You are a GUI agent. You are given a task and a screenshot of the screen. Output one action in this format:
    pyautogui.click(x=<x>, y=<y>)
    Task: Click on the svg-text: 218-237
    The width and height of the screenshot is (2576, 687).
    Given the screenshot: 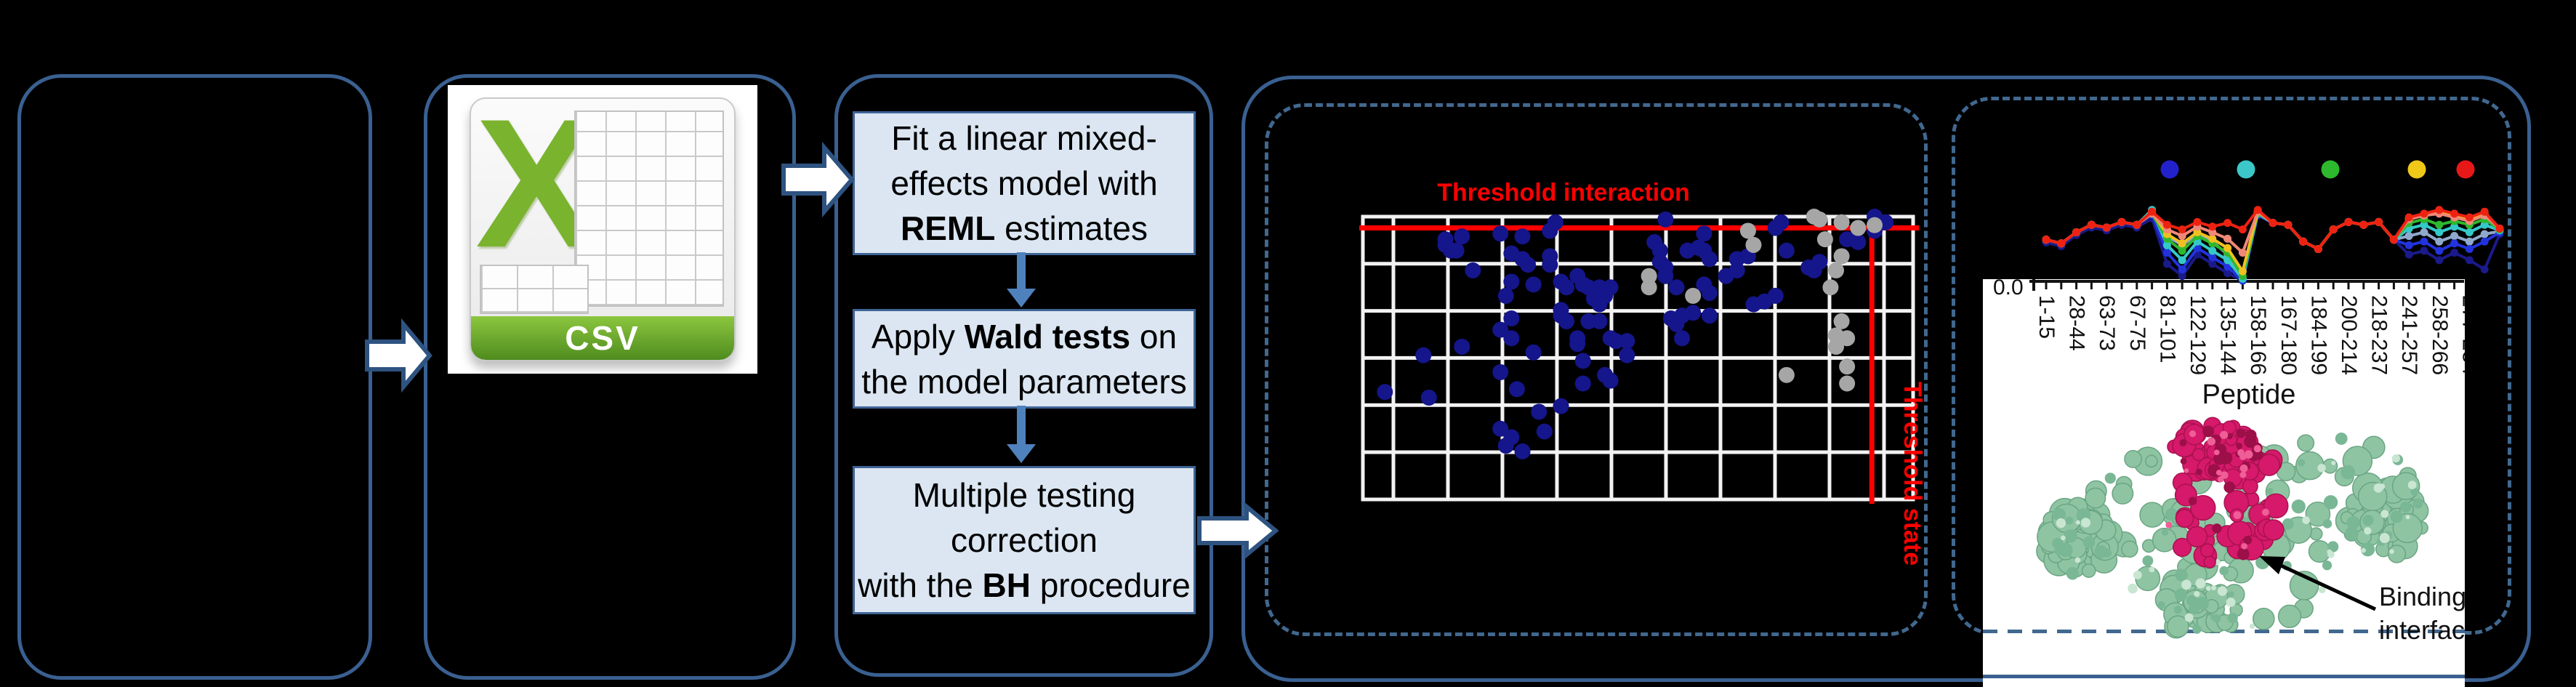 What is the action you would take?
    pyautogui.click(x=2379, y=335)
    